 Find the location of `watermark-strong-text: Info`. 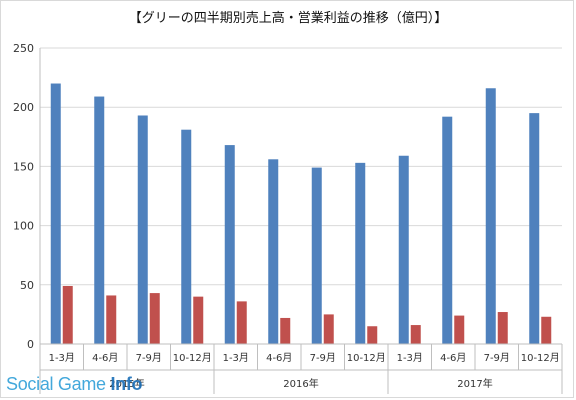

watermark-strong-text: Info is located at coordinates (126, 384).